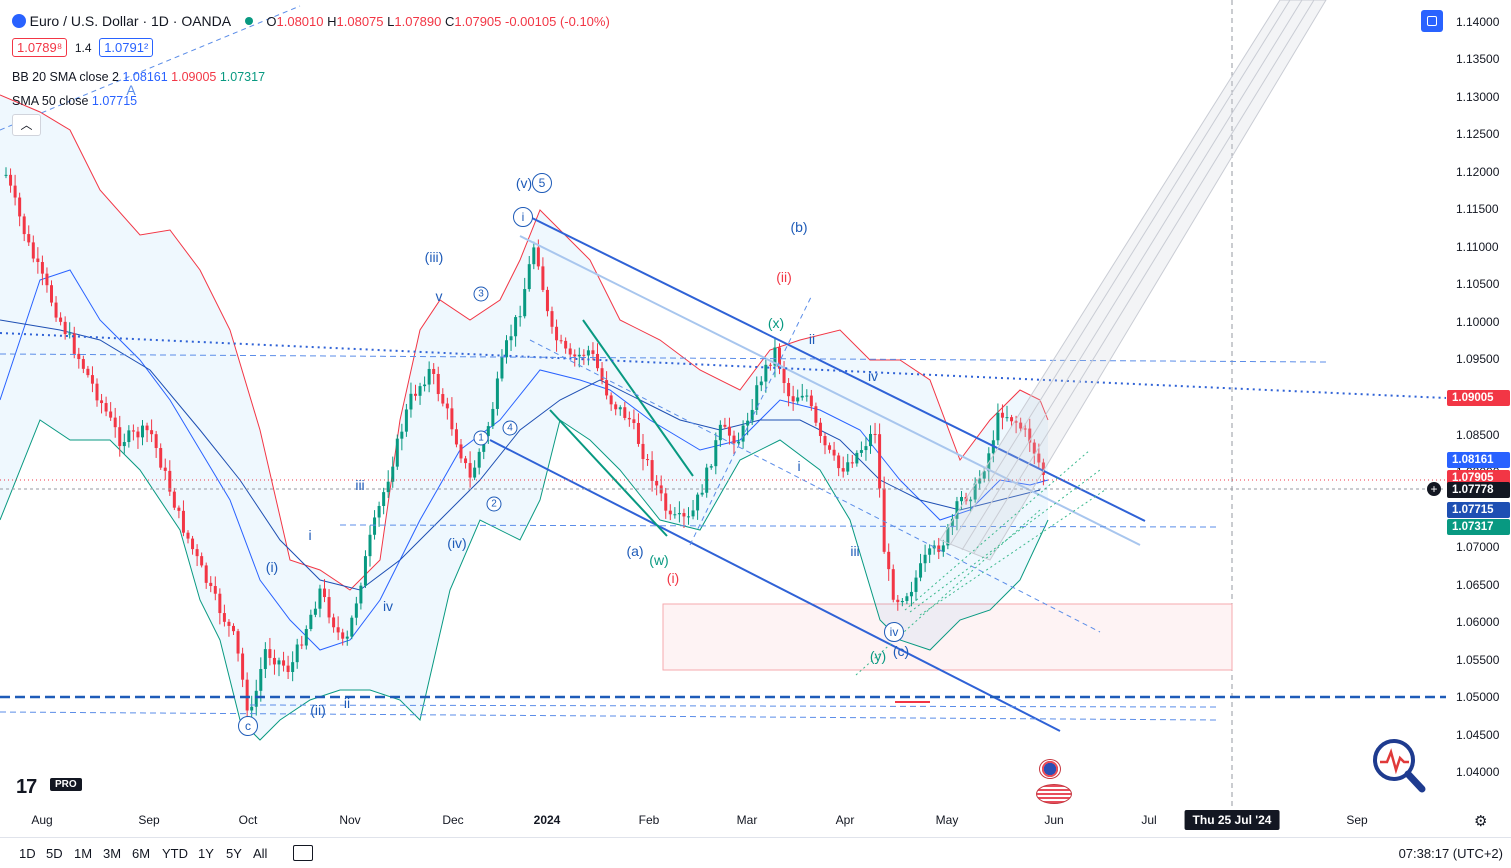 The height and width of the screenshot is (868, 1511). Describe the element at coordinates (812, 339) in the screenshot. I see `wave-label: ii` at that location.